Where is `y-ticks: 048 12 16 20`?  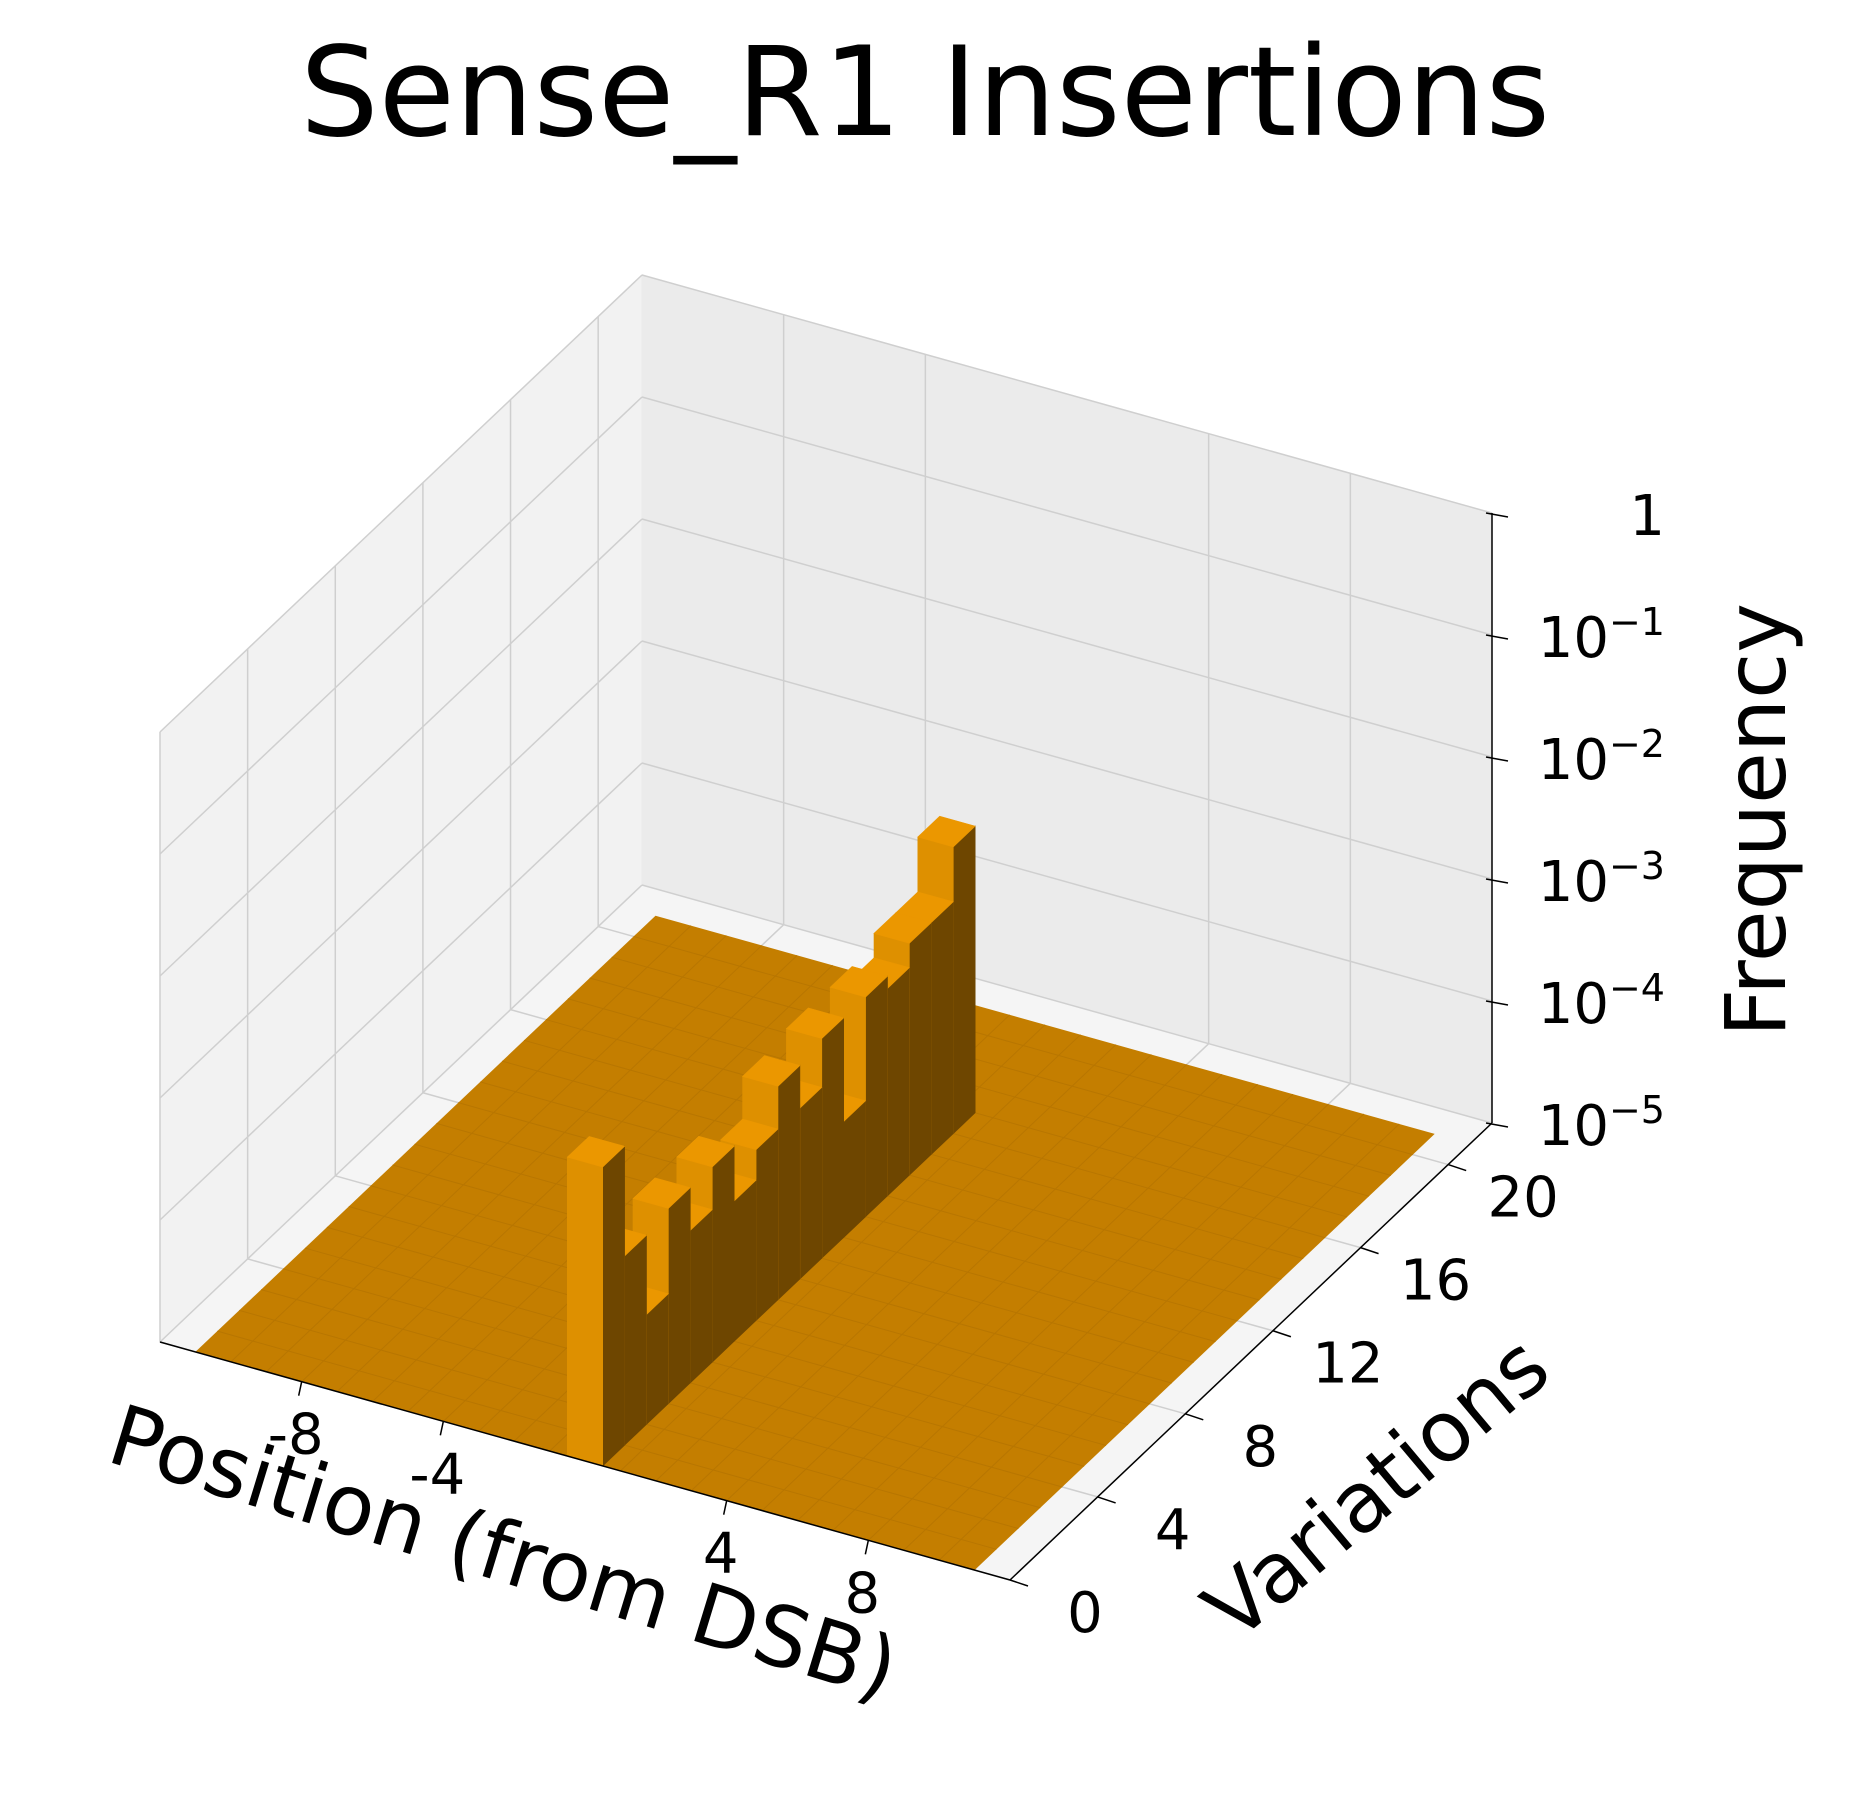 y-ticks: 048 12 16 20 is located at coordinates (1284, 1404).